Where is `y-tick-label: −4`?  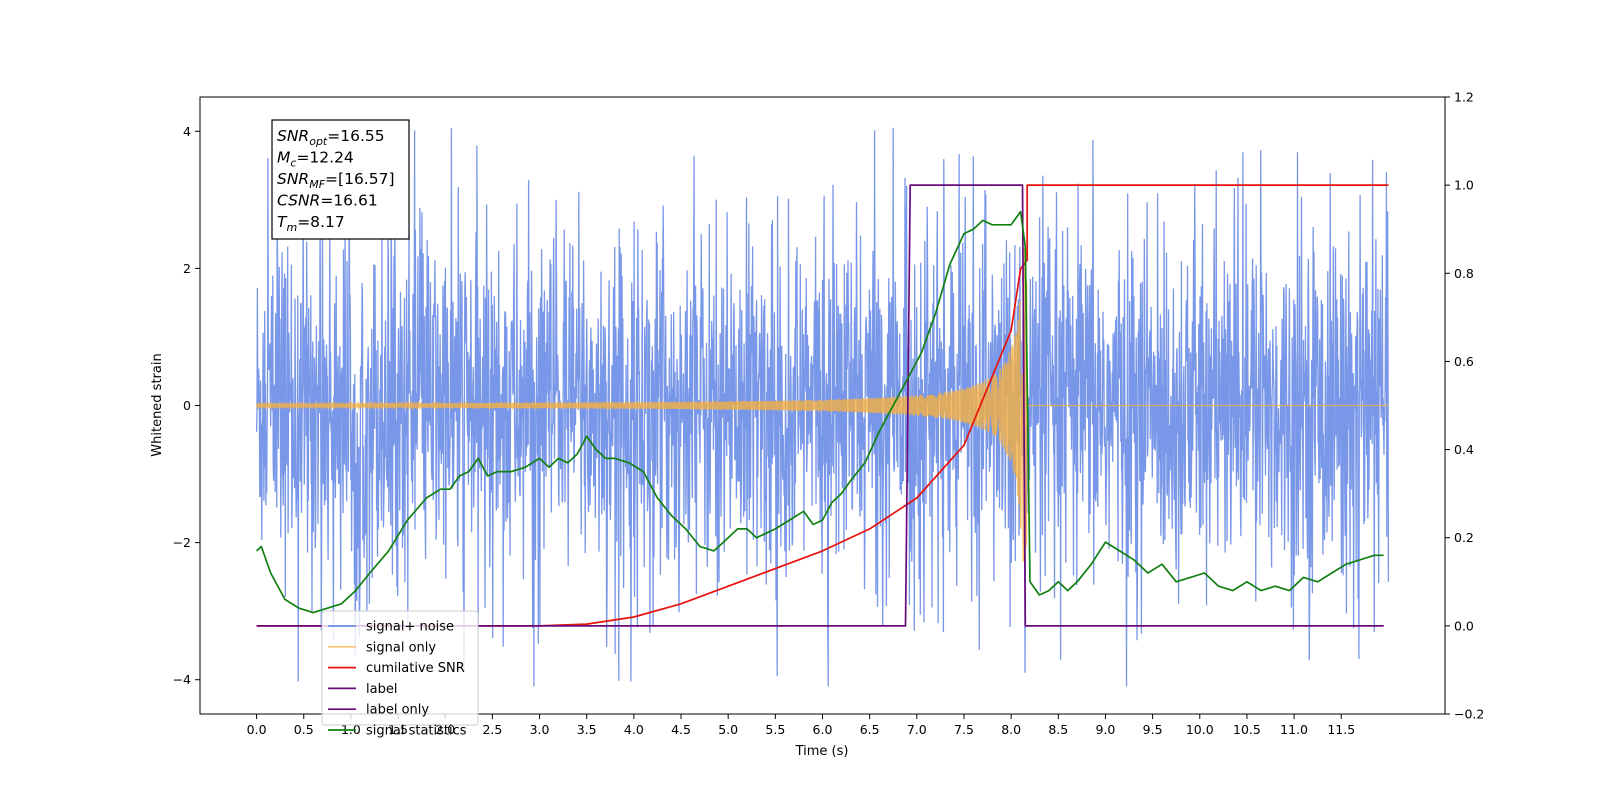
y-tick-label: −4 is located at coordinates (182, 679).